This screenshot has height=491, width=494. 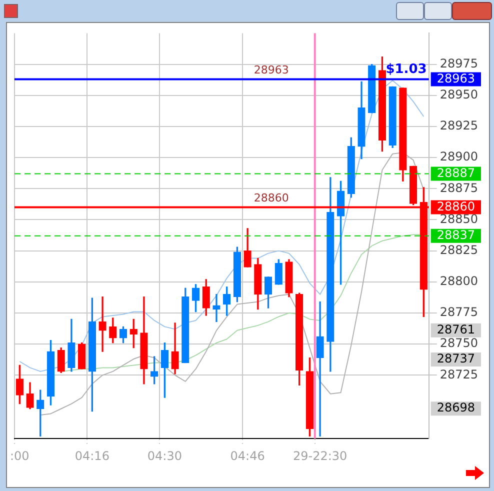 I want to click on y-tick-label: 28800, so click(x=459, y=281).